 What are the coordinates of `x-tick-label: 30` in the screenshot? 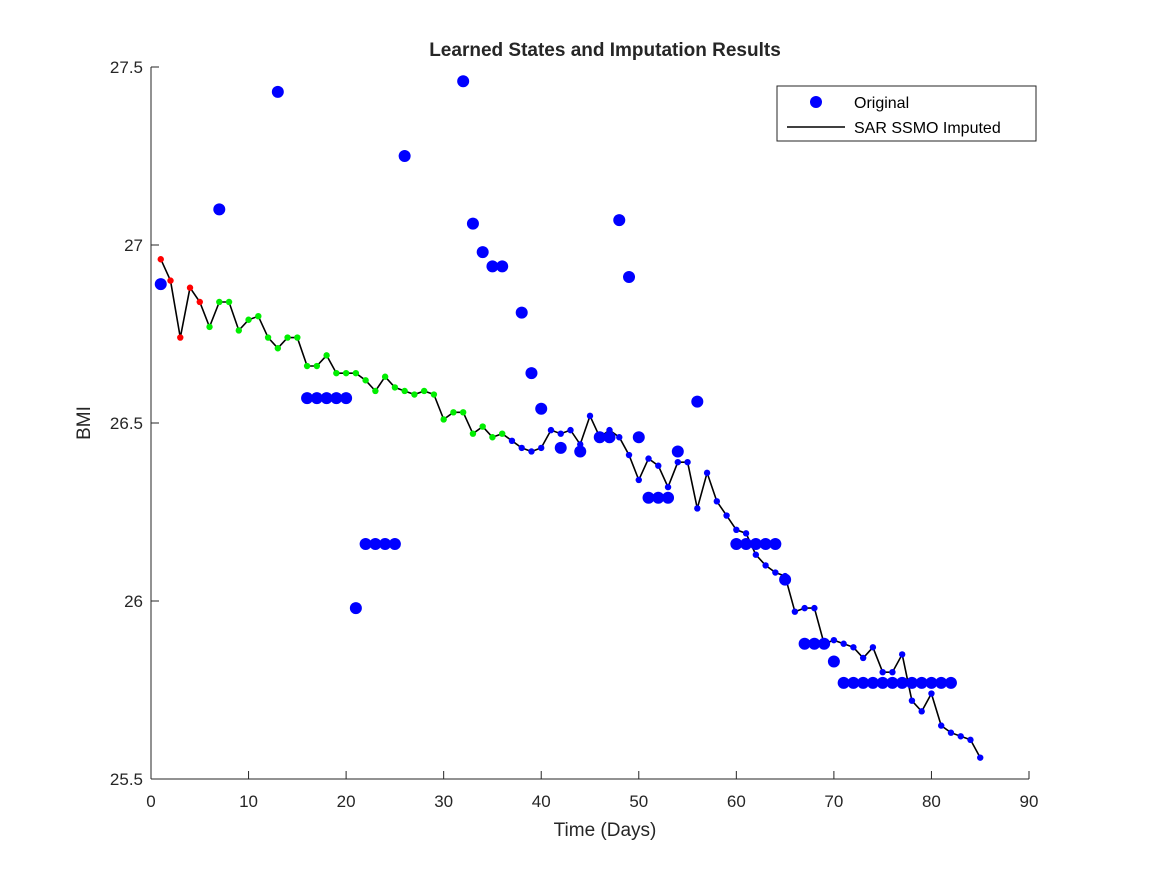 It's located at (443, 801).